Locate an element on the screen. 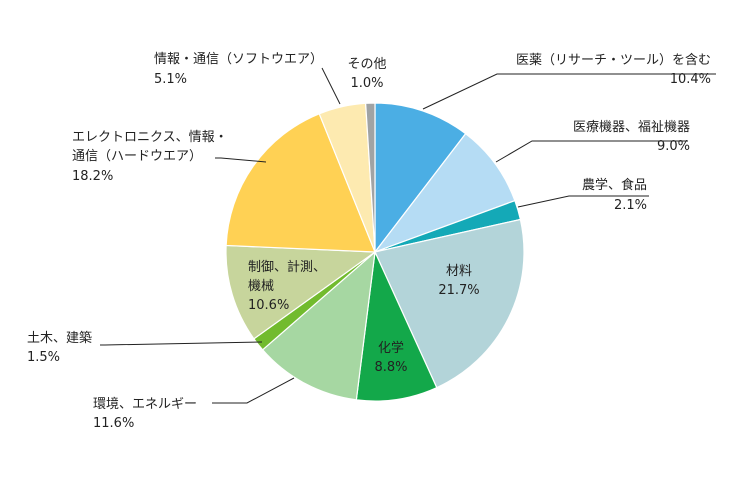 This screenshot has width=740, height=480. label-seigyo-name-line2: 機械 is located at coordinates (261, 286).